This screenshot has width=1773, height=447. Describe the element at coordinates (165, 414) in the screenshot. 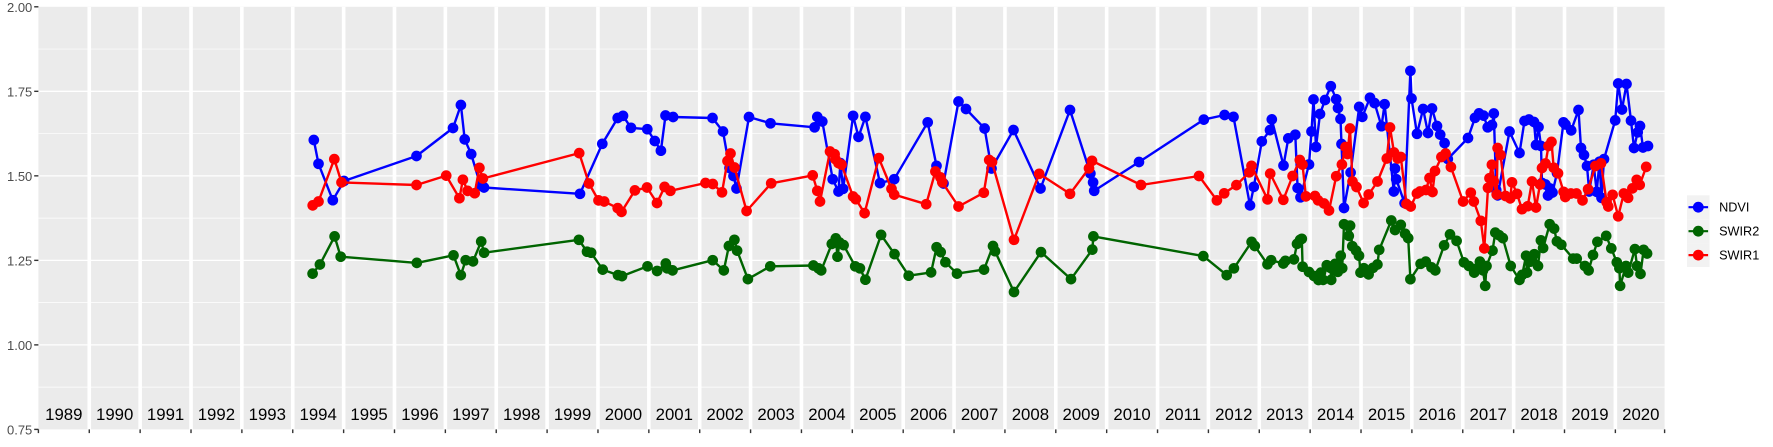

I see `svg-text: 1991` at that location.